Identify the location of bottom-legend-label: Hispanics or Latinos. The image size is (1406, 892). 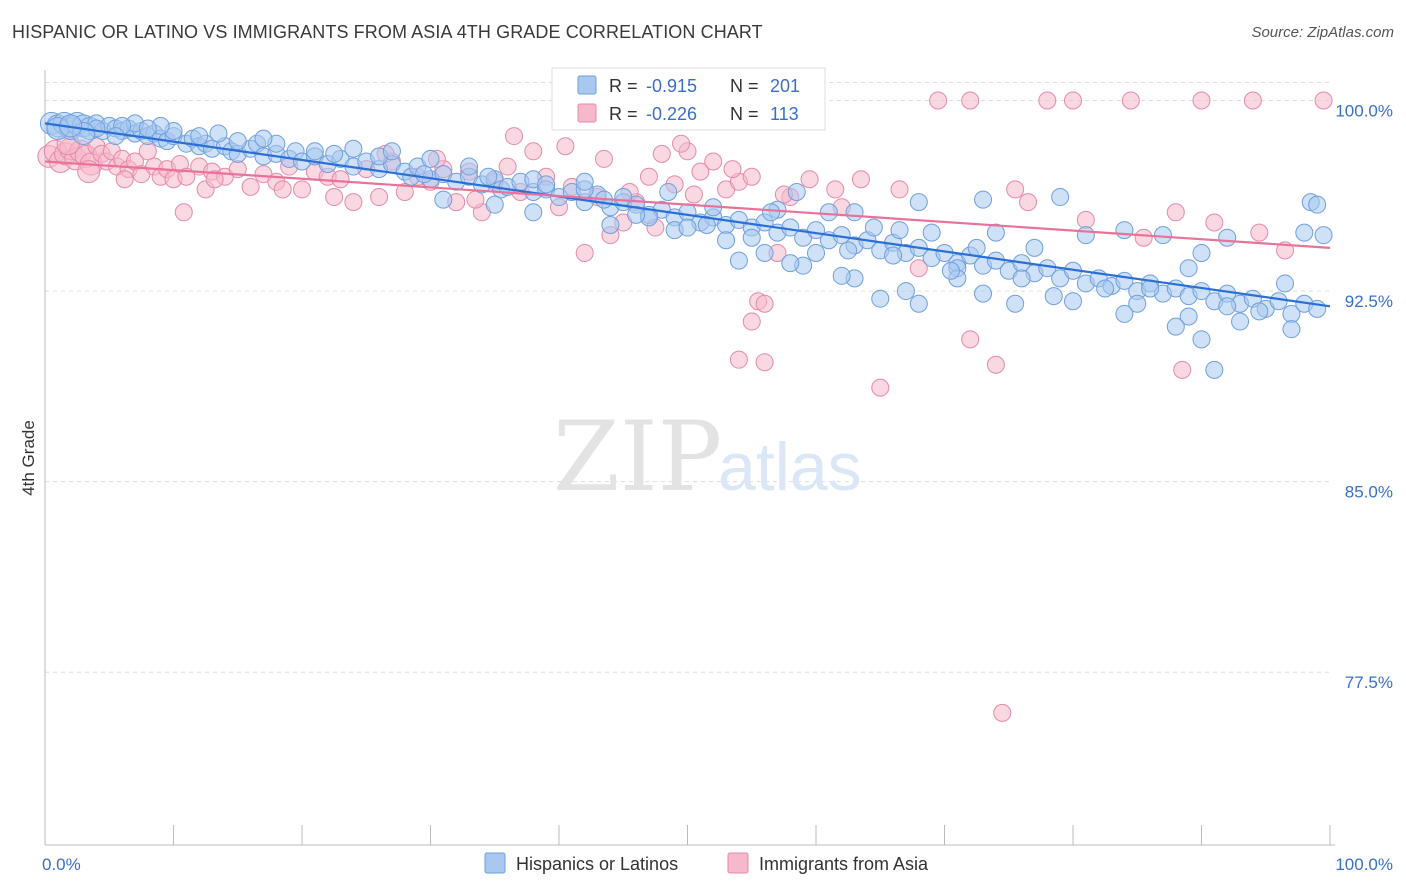
(597, 864).